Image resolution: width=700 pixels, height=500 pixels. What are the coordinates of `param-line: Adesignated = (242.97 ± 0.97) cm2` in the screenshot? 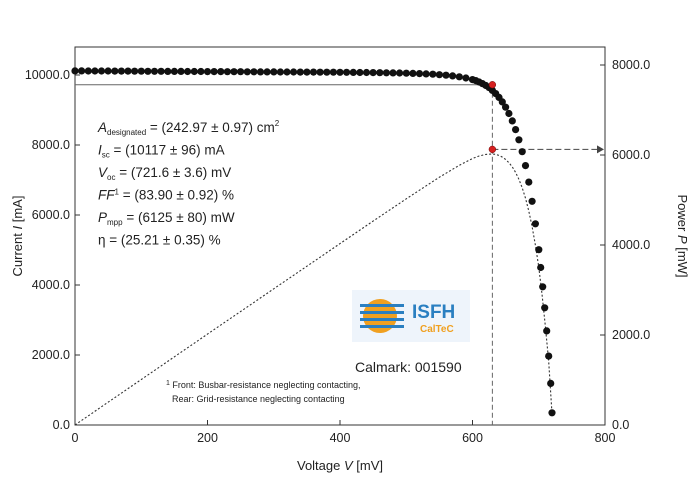 It's located at (188, 128).